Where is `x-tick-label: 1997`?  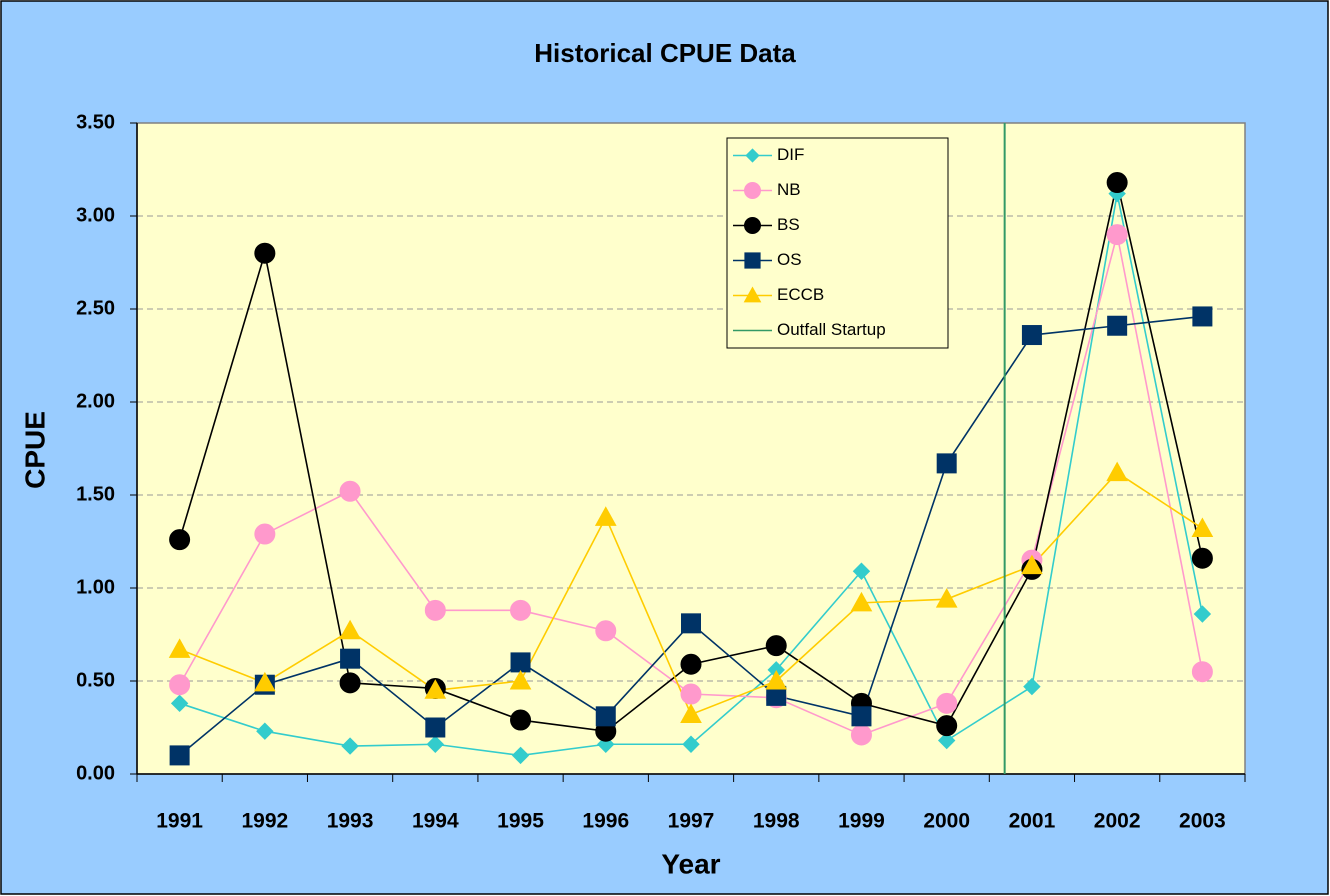 x-tick-label: 1997 is located at coordinates (691, 821).